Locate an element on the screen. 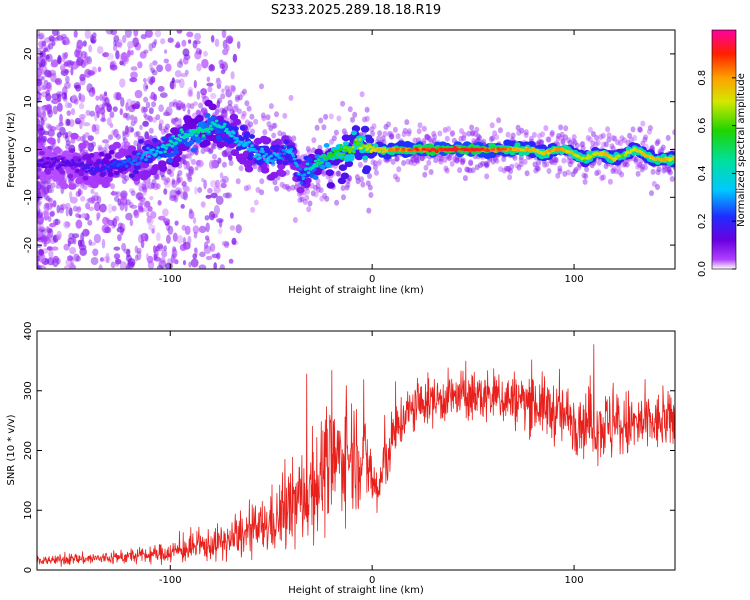  snr-ytick-label: 400 is located at coordinates (28, 330).